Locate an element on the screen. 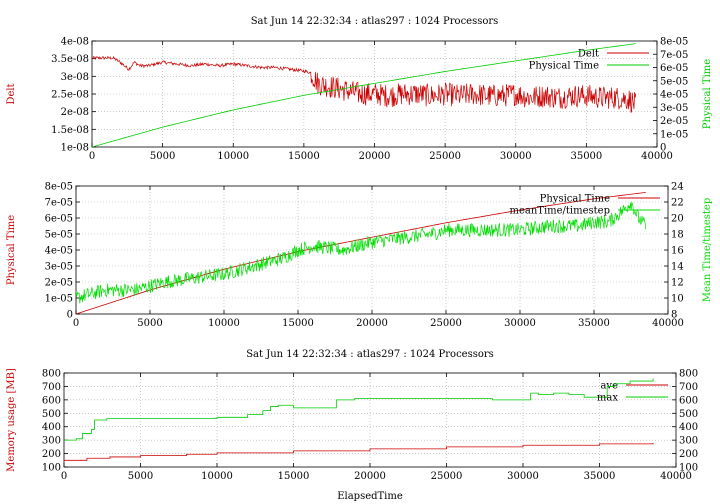  y2-tick-label: 16 is located at coordinates (677, 251).